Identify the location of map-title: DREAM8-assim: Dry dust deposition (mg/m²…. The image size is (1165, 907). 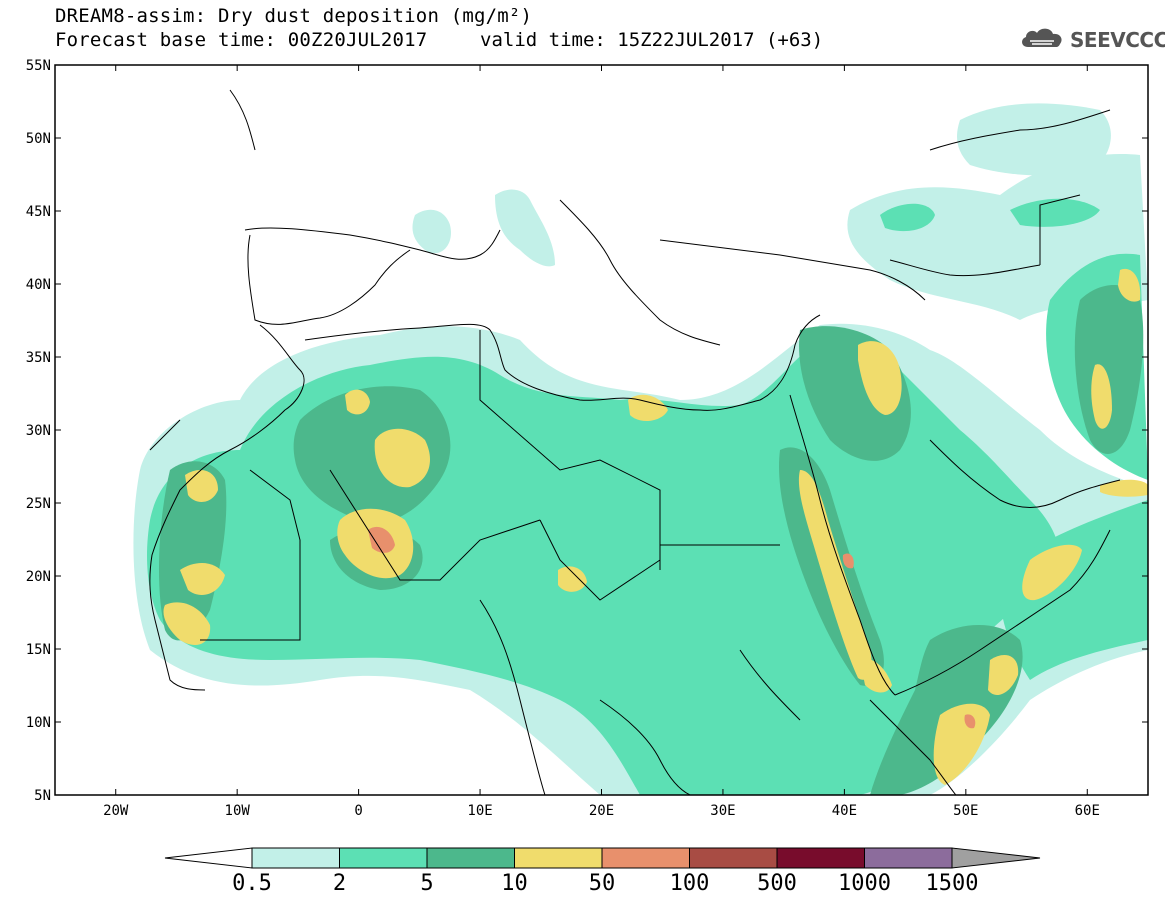
(294, 16).